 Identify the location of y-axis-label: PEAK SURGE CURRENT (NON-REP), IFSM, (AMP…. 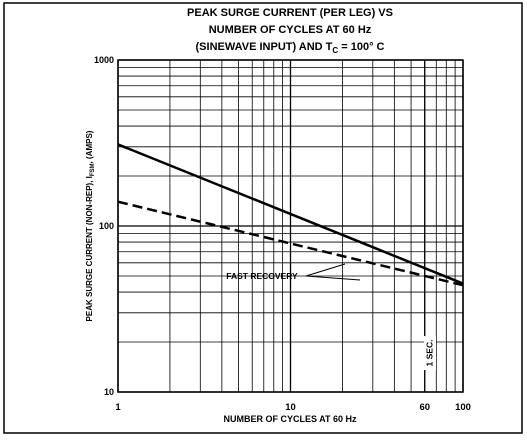
(90, 225).